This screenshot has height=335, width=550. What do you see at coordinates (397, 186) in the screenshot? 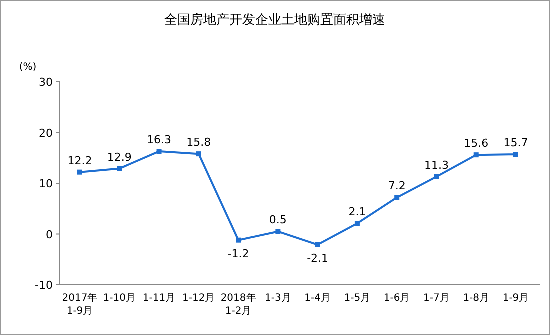
I see `data-label: 7.2` at bounding box center [397, 186].